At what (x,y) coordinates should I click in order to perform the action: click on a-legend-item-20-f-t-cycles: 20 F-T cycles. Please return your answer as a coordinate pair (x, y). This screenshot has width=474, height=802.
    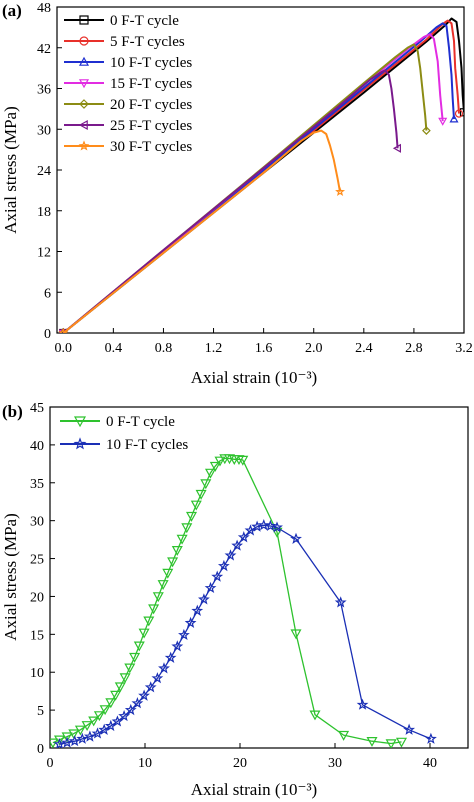
    Looking at the image, I should click on (128, 105).